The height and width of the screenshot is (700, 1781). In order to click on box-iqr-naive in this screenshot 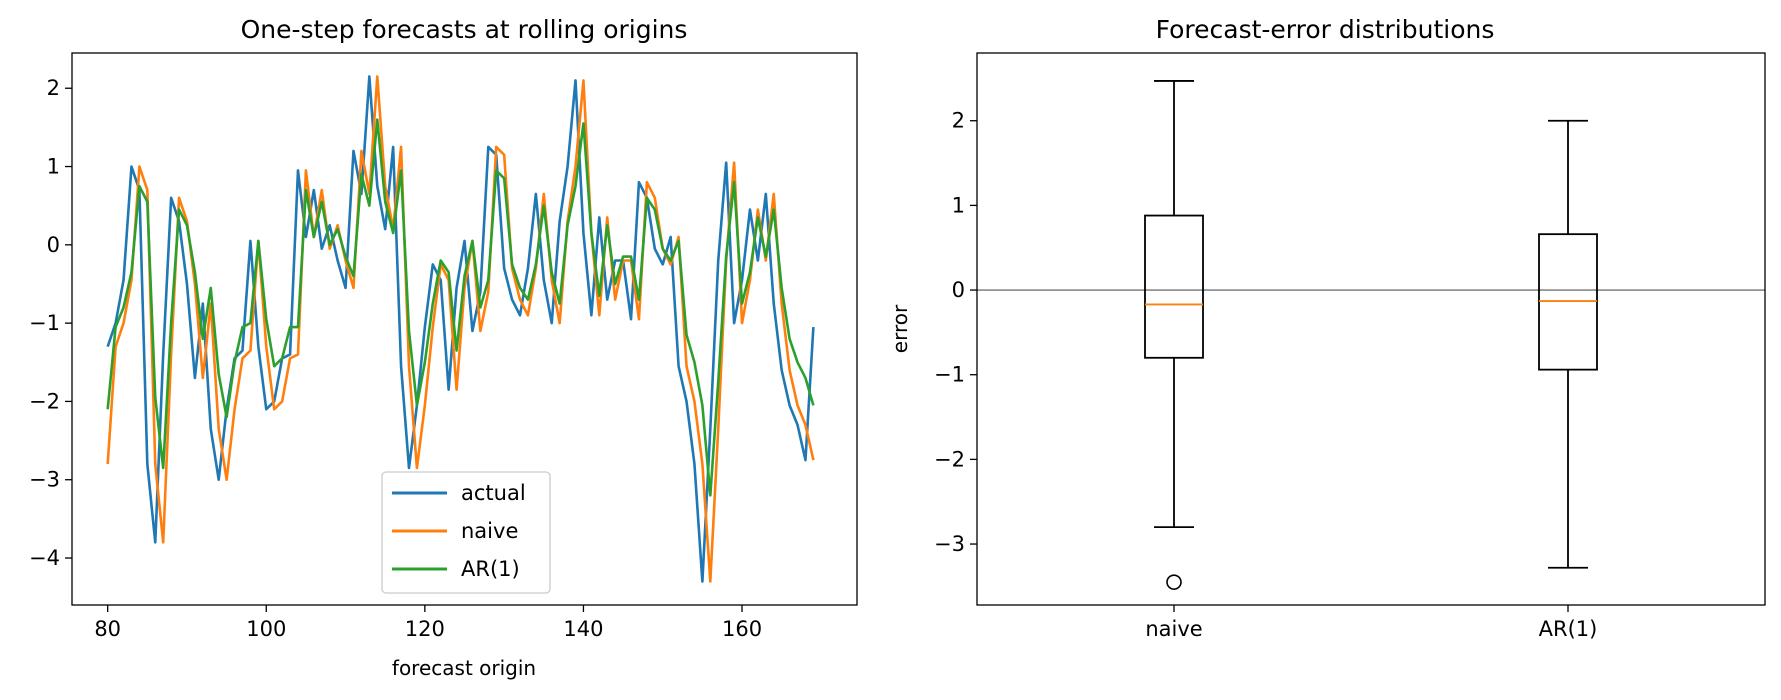, I will do `click(1174, 286)`.